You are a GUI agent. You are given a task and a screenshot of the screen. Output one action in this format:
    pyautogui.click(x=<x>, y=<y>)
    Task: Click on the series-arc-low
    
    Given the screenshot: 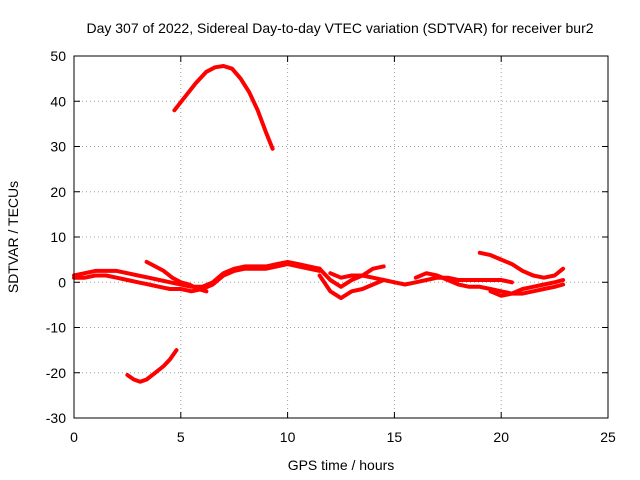 What is the action you would take?
    pyautogui.click(x=152, y=366)
    